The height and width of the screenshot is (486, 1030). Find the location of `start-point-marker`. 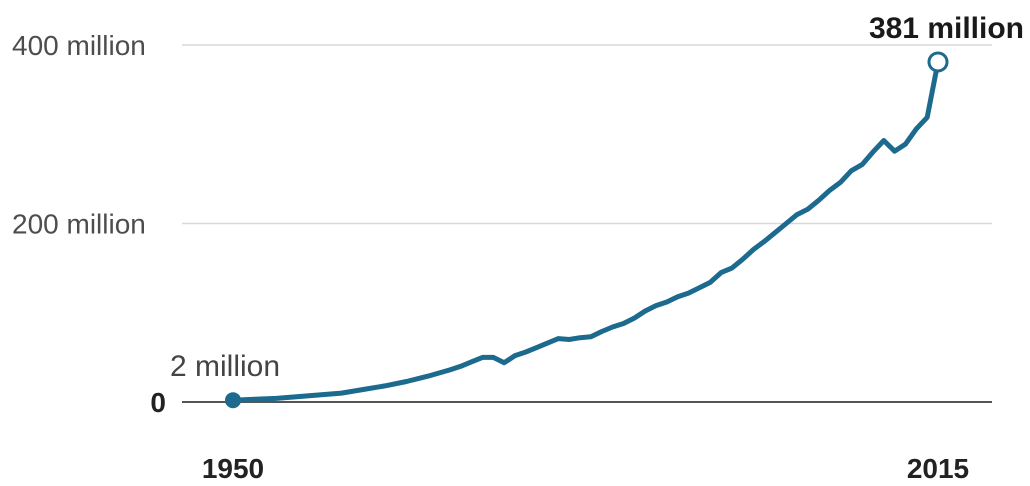

start-point-marker is located at coordinates (233, 400).